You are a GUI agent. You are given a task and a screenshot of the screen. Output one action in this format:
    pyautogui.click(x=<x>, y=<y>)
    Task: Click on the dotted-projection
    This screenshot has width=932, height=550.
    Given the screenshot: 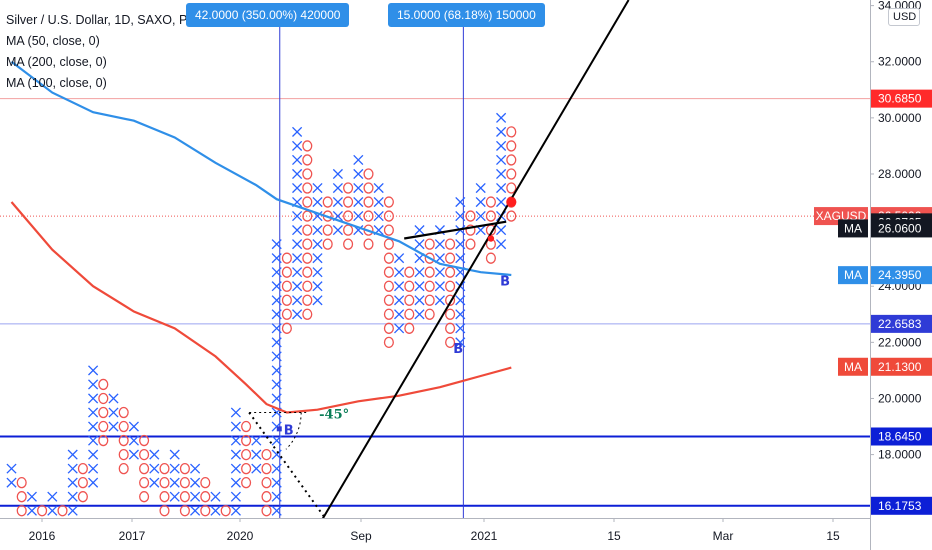 What is the action you would take?
    pyautogui.click(x=298, y=480)
    